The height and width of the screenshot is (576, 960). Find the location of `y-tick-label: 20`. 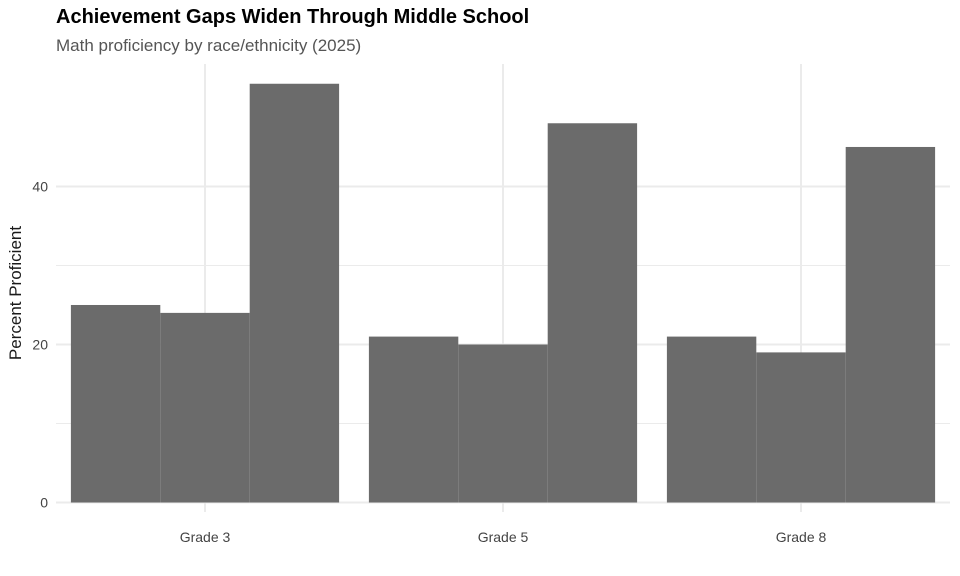

y-tick-label: 20 is located at coordinates (40, 344).